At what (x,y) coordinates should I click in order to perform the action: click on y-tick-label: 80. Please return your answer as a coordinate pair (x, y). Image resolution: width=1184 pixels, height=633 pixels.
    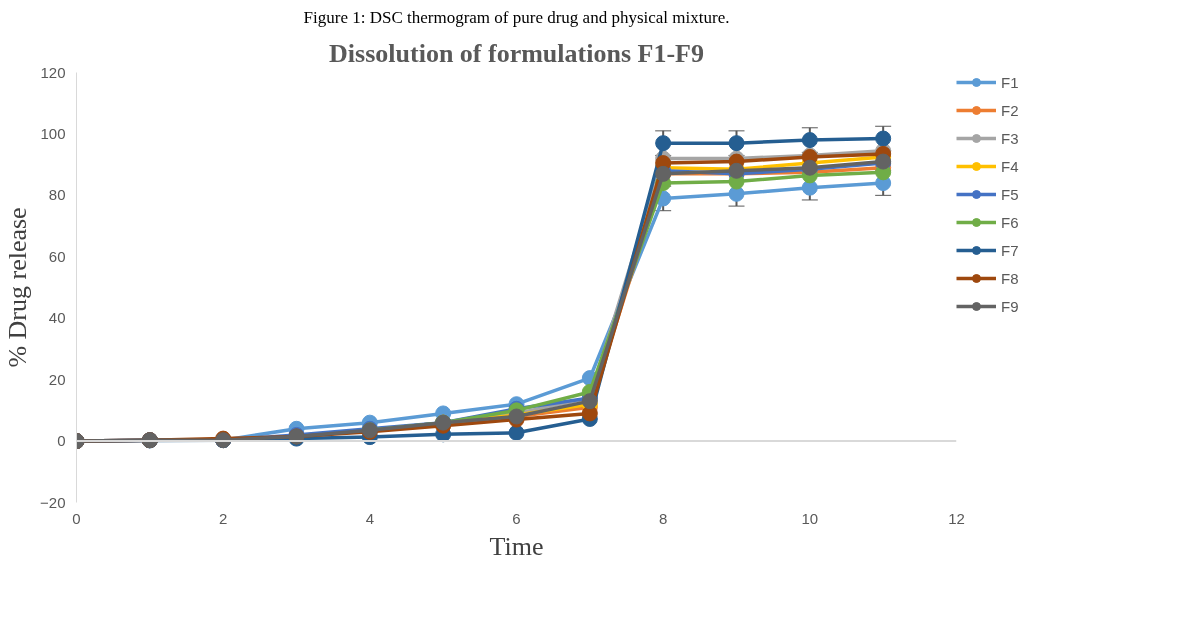
    Looking at the image, I should click on (57, 195).